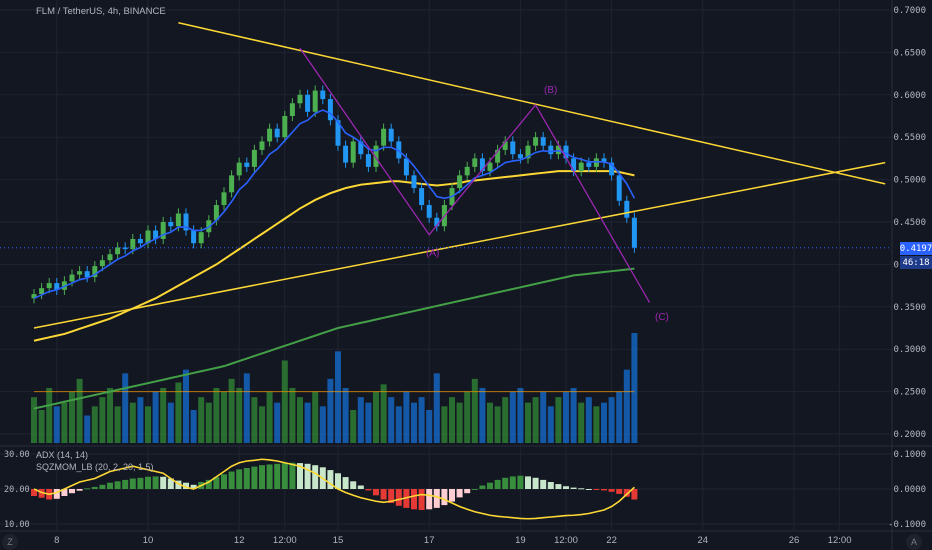 Image resolution: width=932 pixels, height=550 pixels. Describe the element at coordinates (62, 455) in the screenshot. I see `adx-indicator-label: ADX (14, 14)` at that location.